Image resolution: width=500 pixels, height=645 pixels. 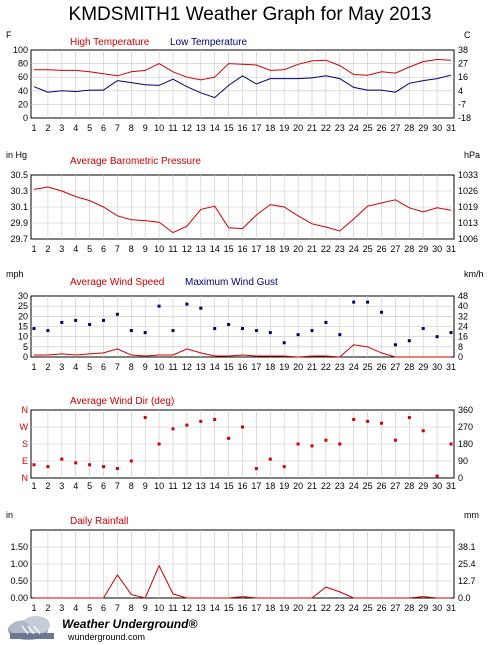 What do you see at coordinates (159, 128) in the screenshot?
I see `x-tick-day: 10` at bounding box center [159, 128].